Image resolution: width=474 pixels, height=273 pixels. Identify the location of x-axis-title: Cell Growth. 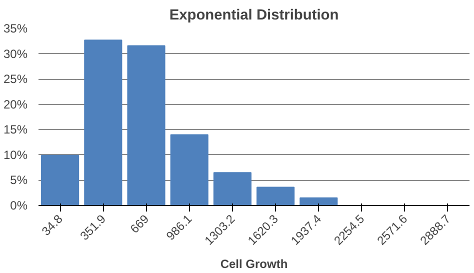
(254, 263).